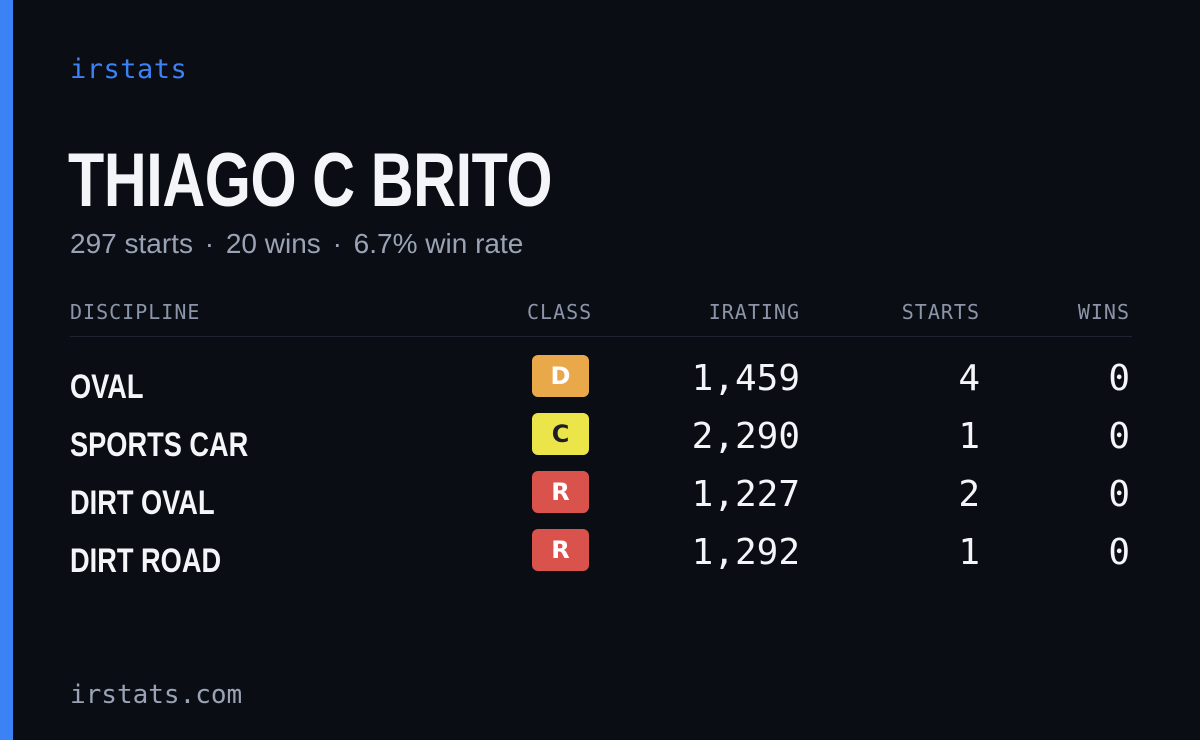 The height and width of the screenshot is (740, 1200). What do you see at coordinates (601, 558) in the screenshot?
I see `table-row: DIRT ROAD R 1,292 1 0` at bounding box center [601, 558].